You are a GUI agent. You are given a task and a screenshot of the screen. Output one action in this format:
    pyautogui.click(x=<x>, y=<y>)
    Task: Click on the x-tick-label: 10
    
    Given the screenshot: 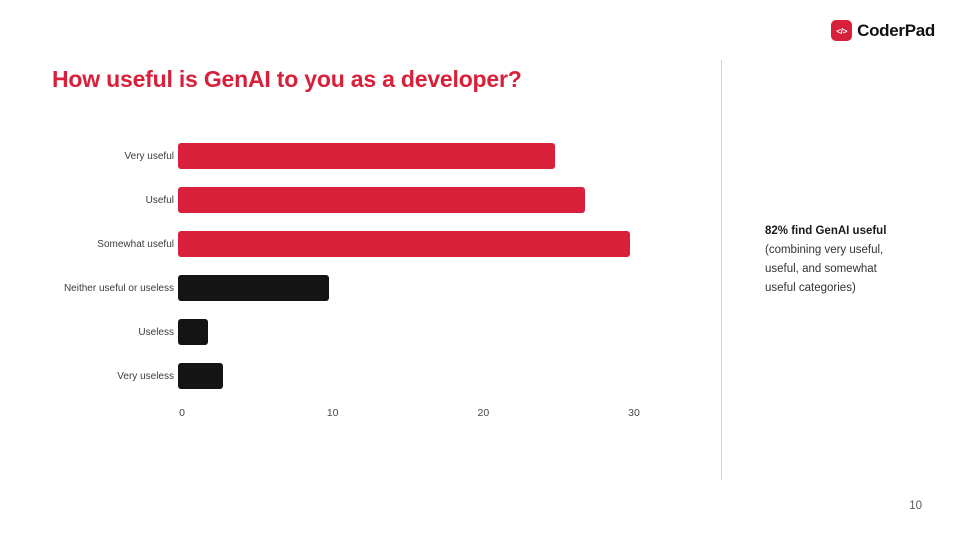 What is the action you would take?
    pyautogui.click(x=332, y=413)
    